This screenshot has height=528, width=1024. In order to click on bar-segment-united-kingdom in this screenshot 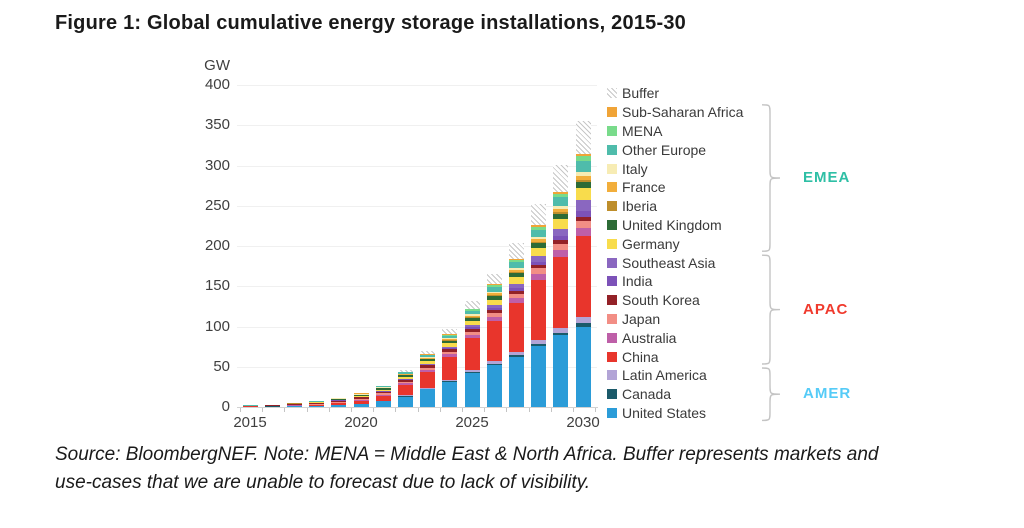, I will do `click(339, 399)`.